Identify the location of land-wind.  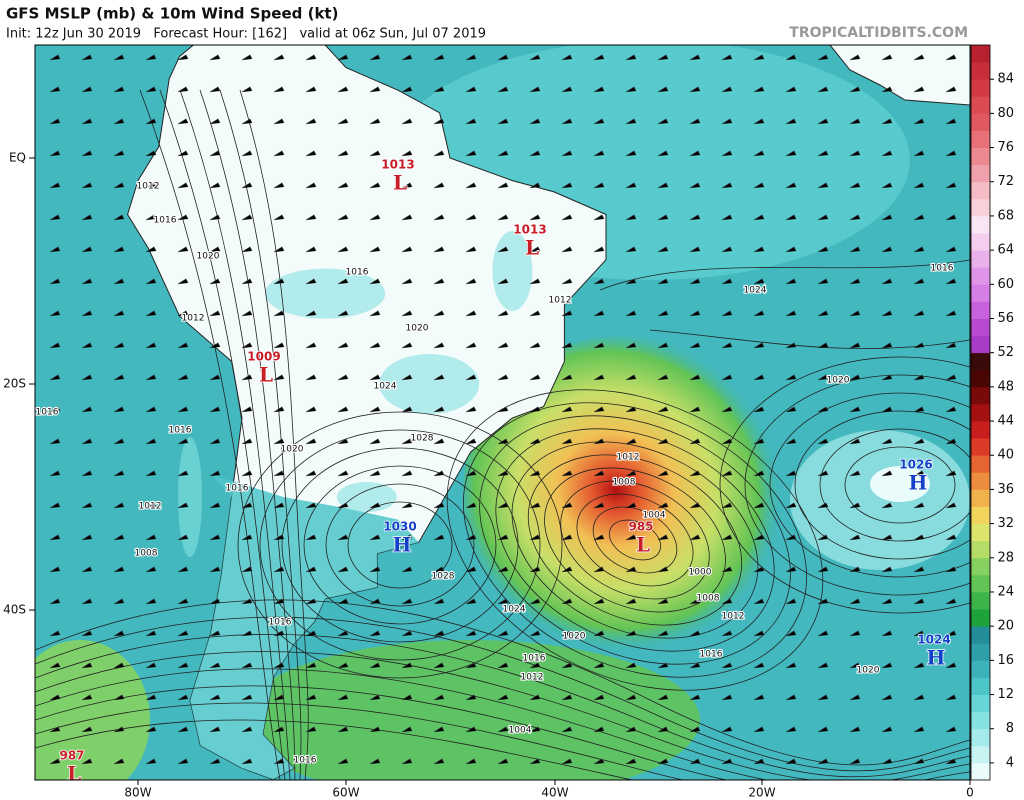
(325, 293).